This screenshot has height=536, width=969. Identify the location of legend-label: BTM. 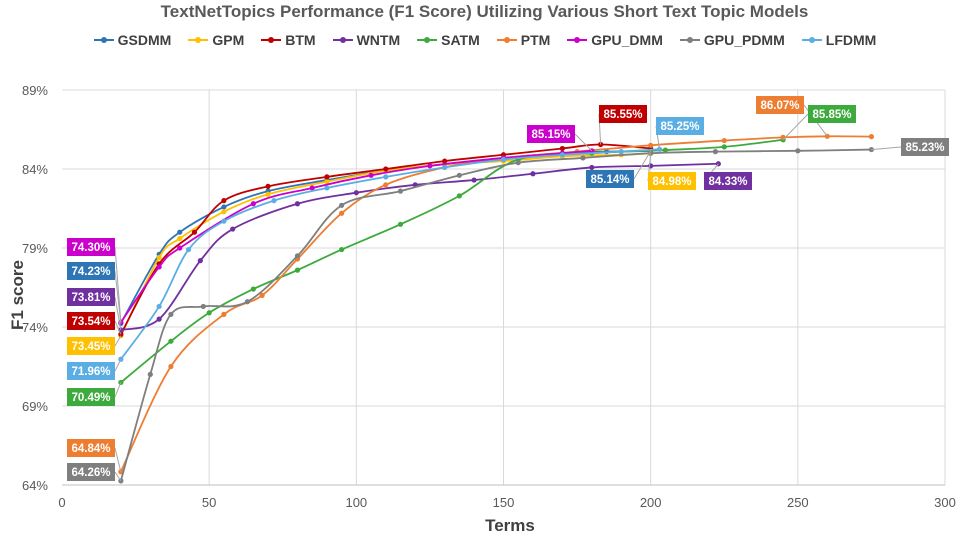
(300, 40).